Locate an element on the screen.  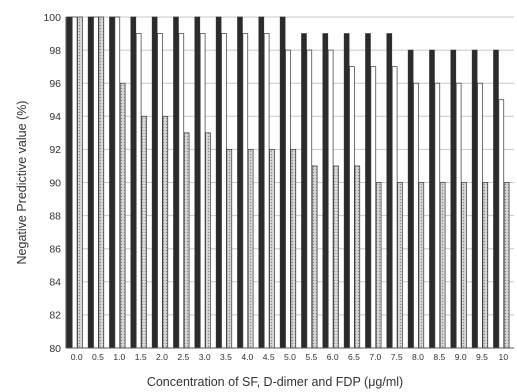
y-tick-label: 82 is located at coordinates (55, 316).